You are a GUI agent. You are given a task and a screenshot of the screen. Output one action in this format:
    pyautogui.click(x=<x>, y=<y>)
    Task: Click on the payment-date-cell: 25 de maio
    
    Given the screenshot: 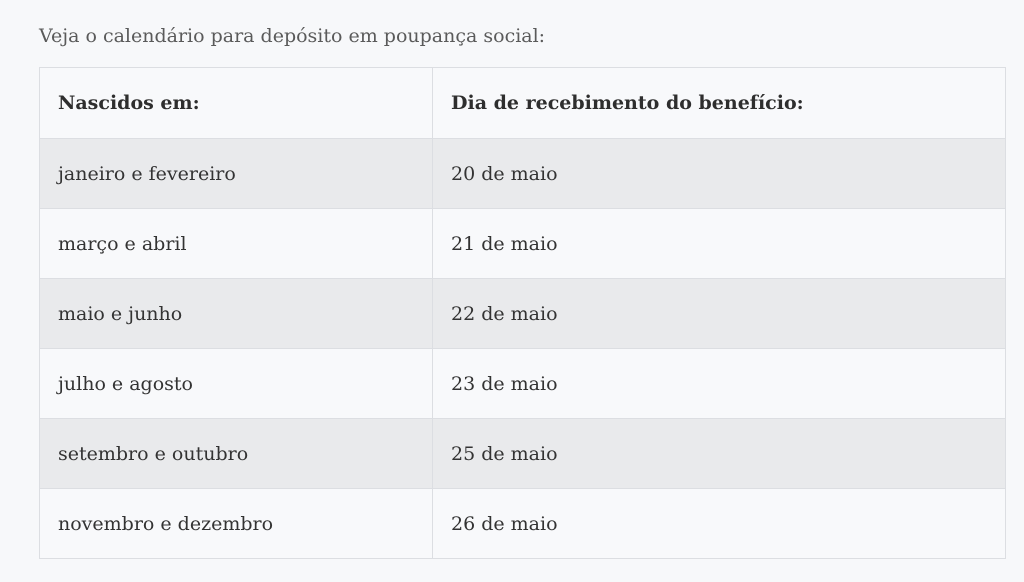 What is the action you would take?
    pyautogui.click(x=719, y=453)
    